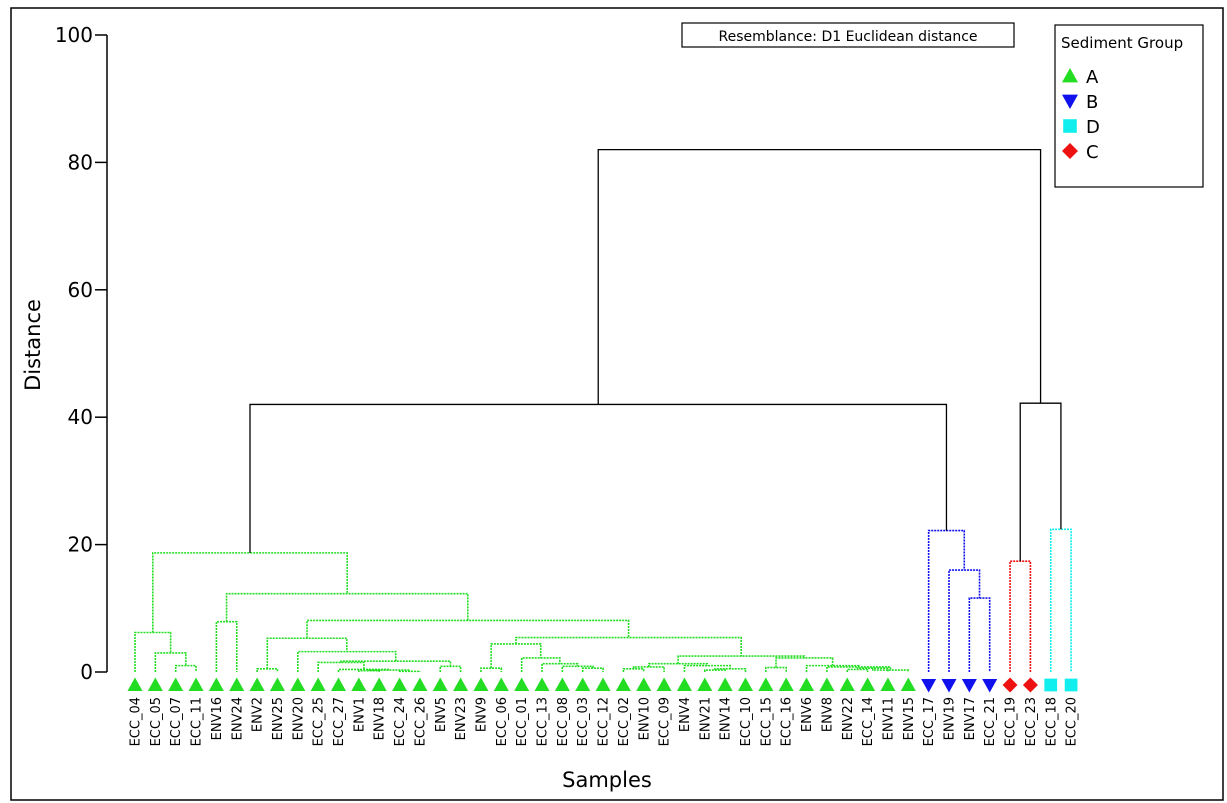  Describe the element at coordinates (217, 718) in the screenshot. I see `leaf-label: ENV16` at that location.